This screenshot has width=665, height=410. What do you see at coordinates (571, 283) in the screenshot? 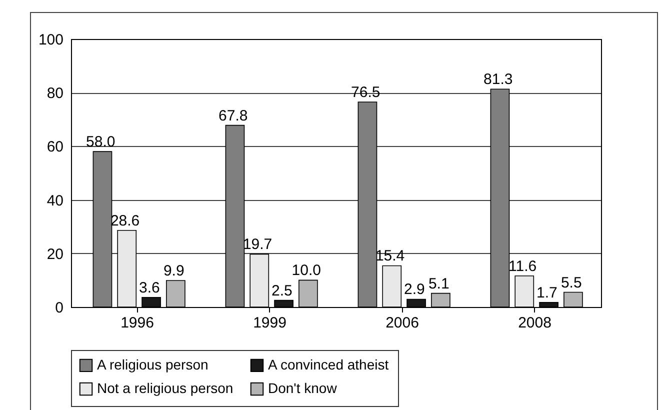
I see `data-label: 5.5` at bounding box center [571, 283].